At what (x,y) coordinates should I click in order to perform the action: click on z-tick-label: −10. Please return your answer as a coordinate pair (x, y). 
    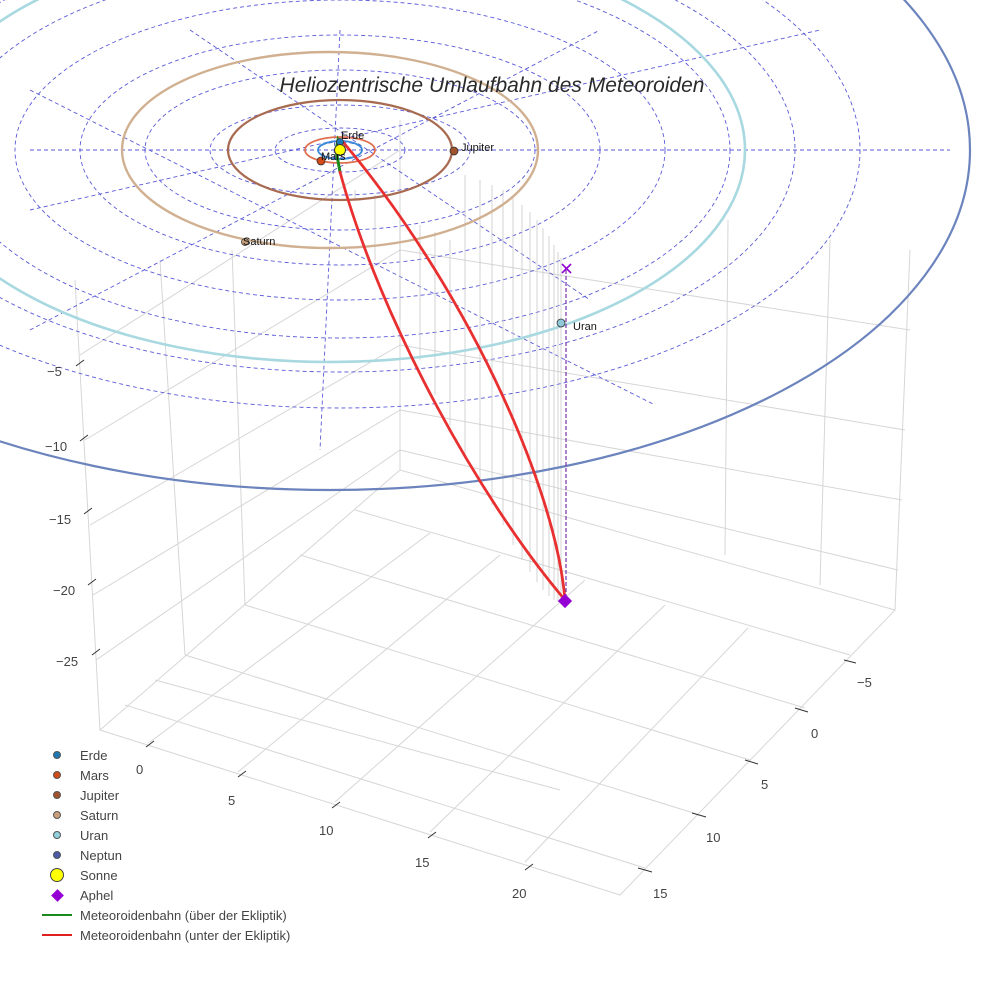
    Looking at the image, I should click on (56, 446).